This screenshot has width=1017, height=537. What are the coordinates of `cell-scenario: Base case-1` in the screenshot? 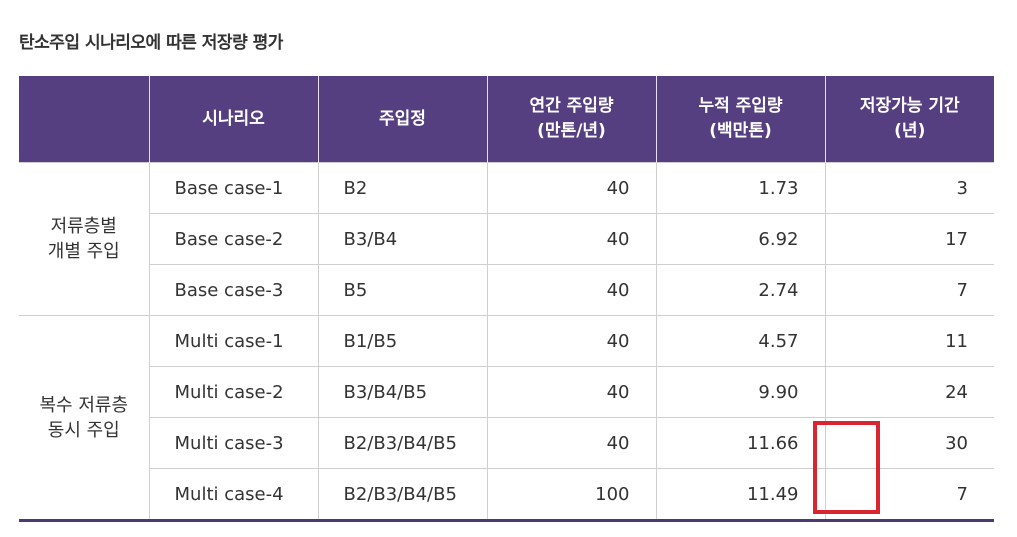 It's located at (233, 188).